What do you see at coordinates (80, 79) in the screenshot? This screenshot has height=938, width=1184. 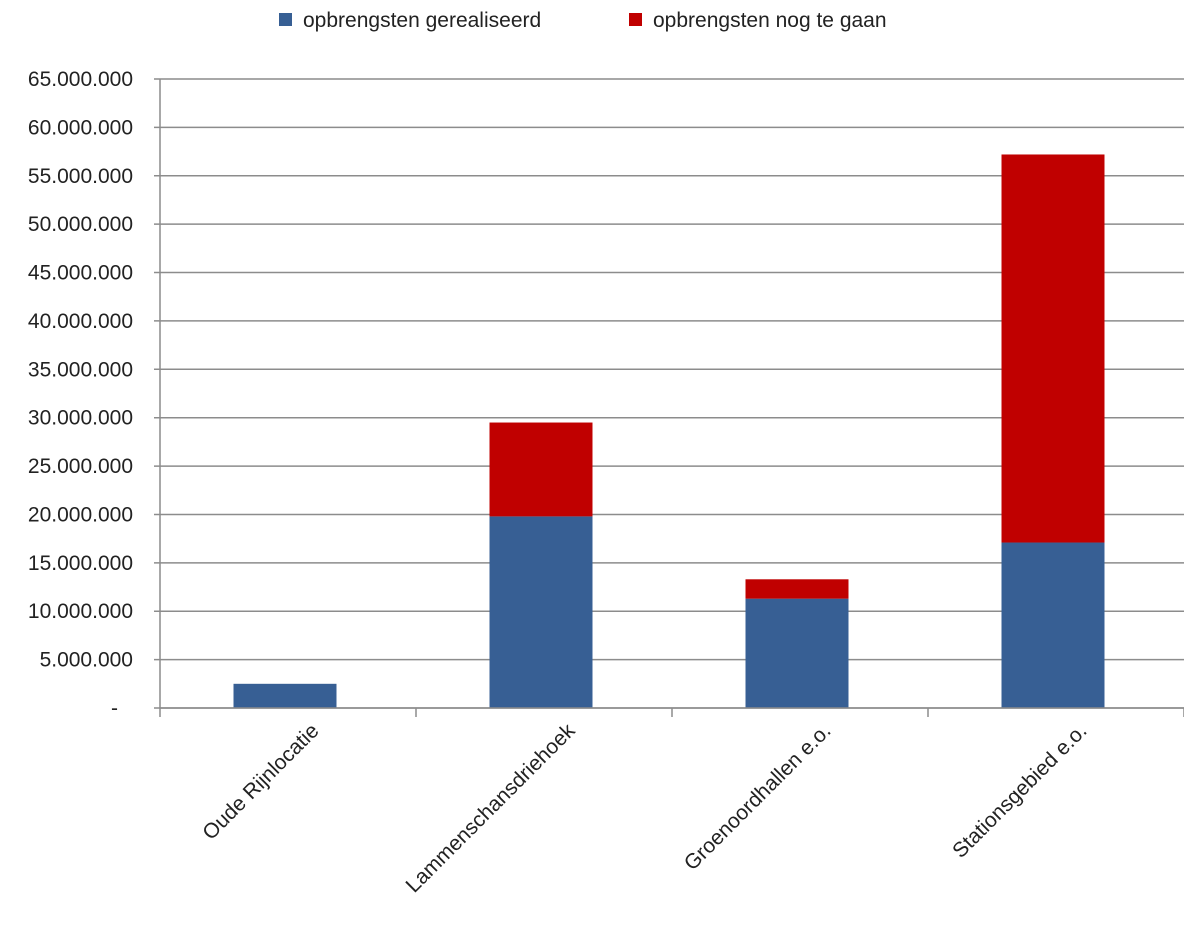 I see `y-tick-label: 65.000.000` at bounding box center [80, 79].